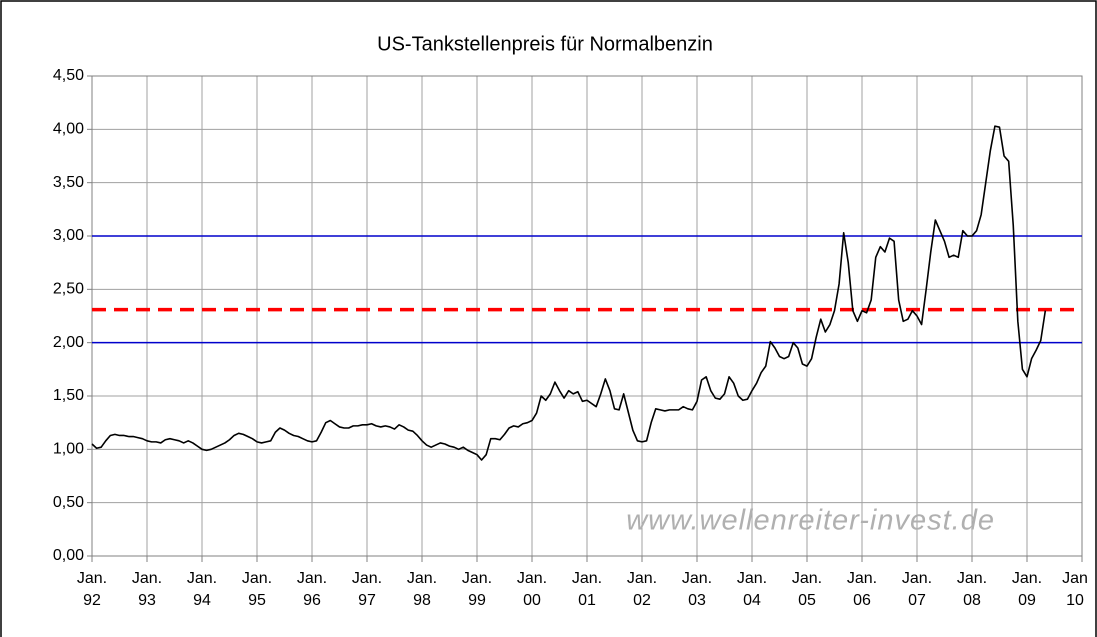  I want to click on x-tick-label: Jan. 02, so click(642, 589).